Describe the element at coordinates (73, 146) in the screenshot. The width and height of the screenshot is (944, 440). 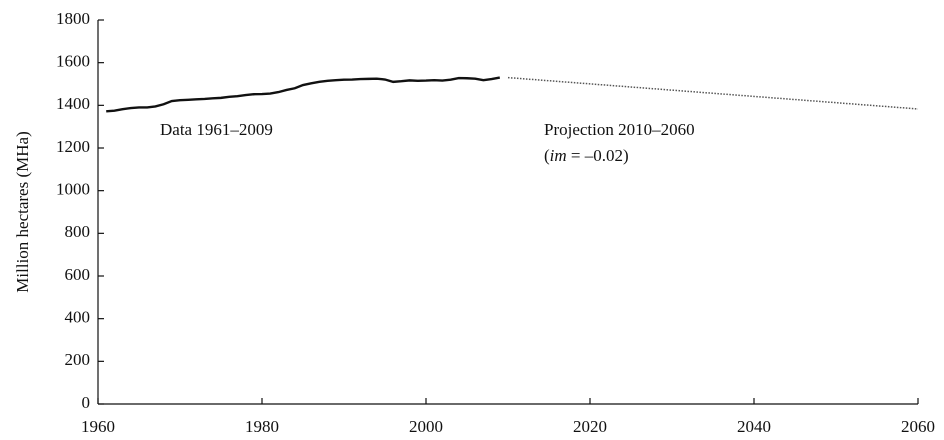
I see `y-tick-label: 1200` at that location.